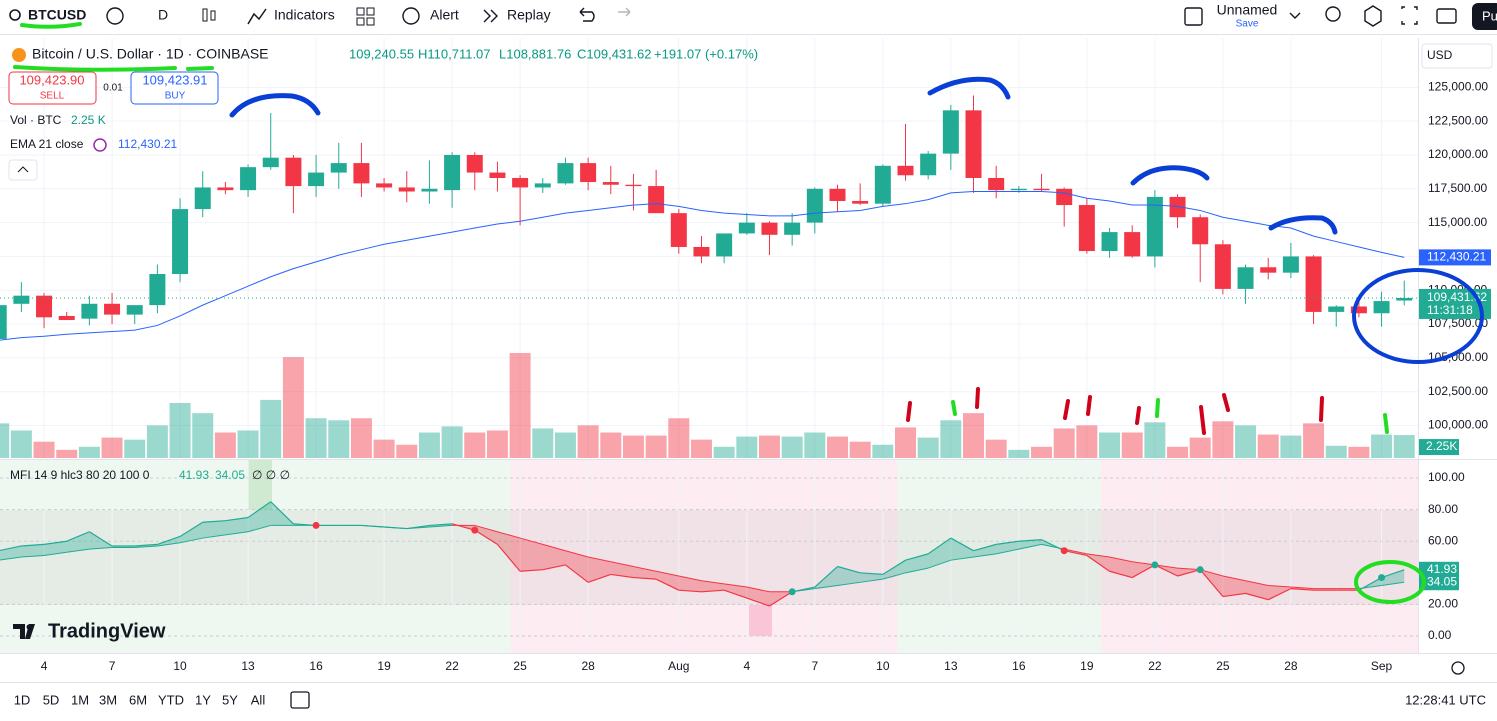 The height and width of the screenshot is (721, 1497). What do you see at coordinates (969, 88) in the screenshot?
I see `blue-arc` at bounding box center [969, 88].